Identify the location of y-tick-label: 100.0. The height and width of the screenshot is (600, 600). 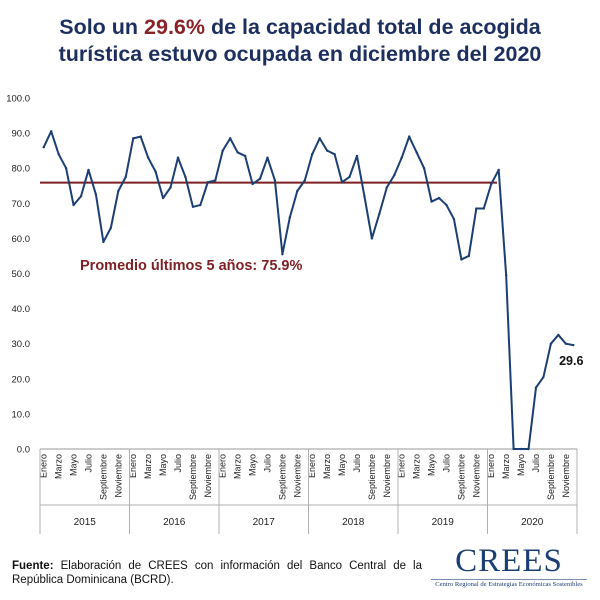
(18, 99).